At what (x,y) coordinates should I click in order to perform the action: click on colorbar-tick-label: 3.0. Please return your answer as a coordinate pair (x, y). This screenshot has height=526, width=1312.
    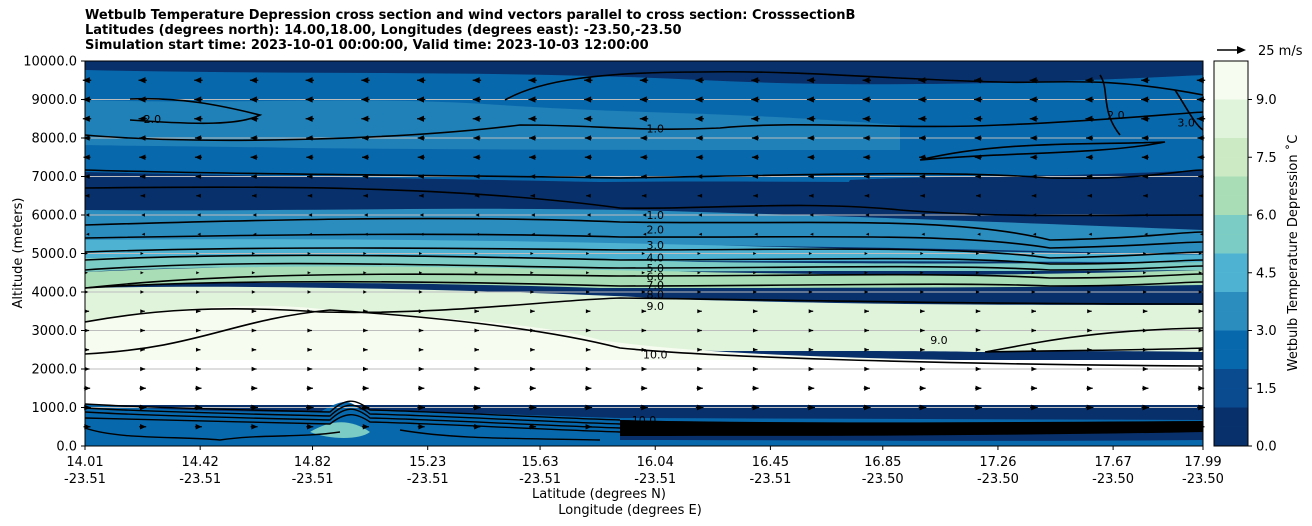
    Looking at the image, I should click on (1266, 331).